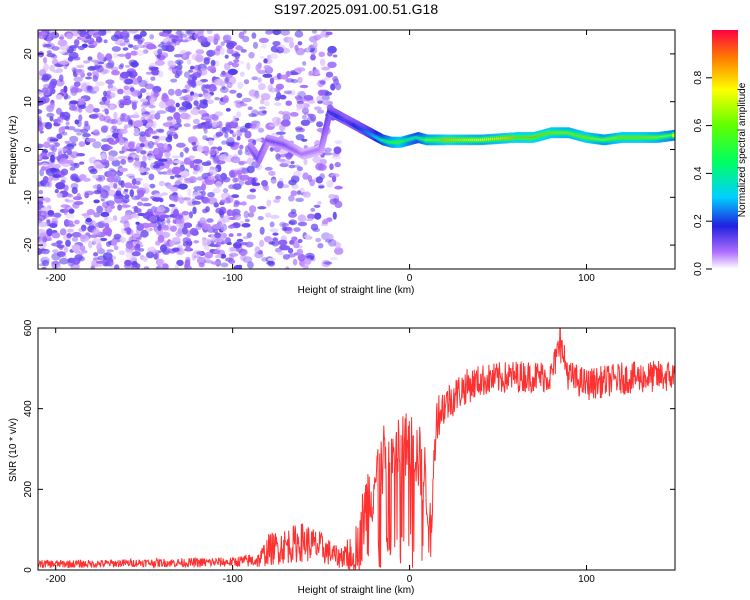 The image size is (750, 600). Describe the element at coordinates (356, 590) in the screenshot. I see `snr-xlabel: Height of straight line (km)` at that location.